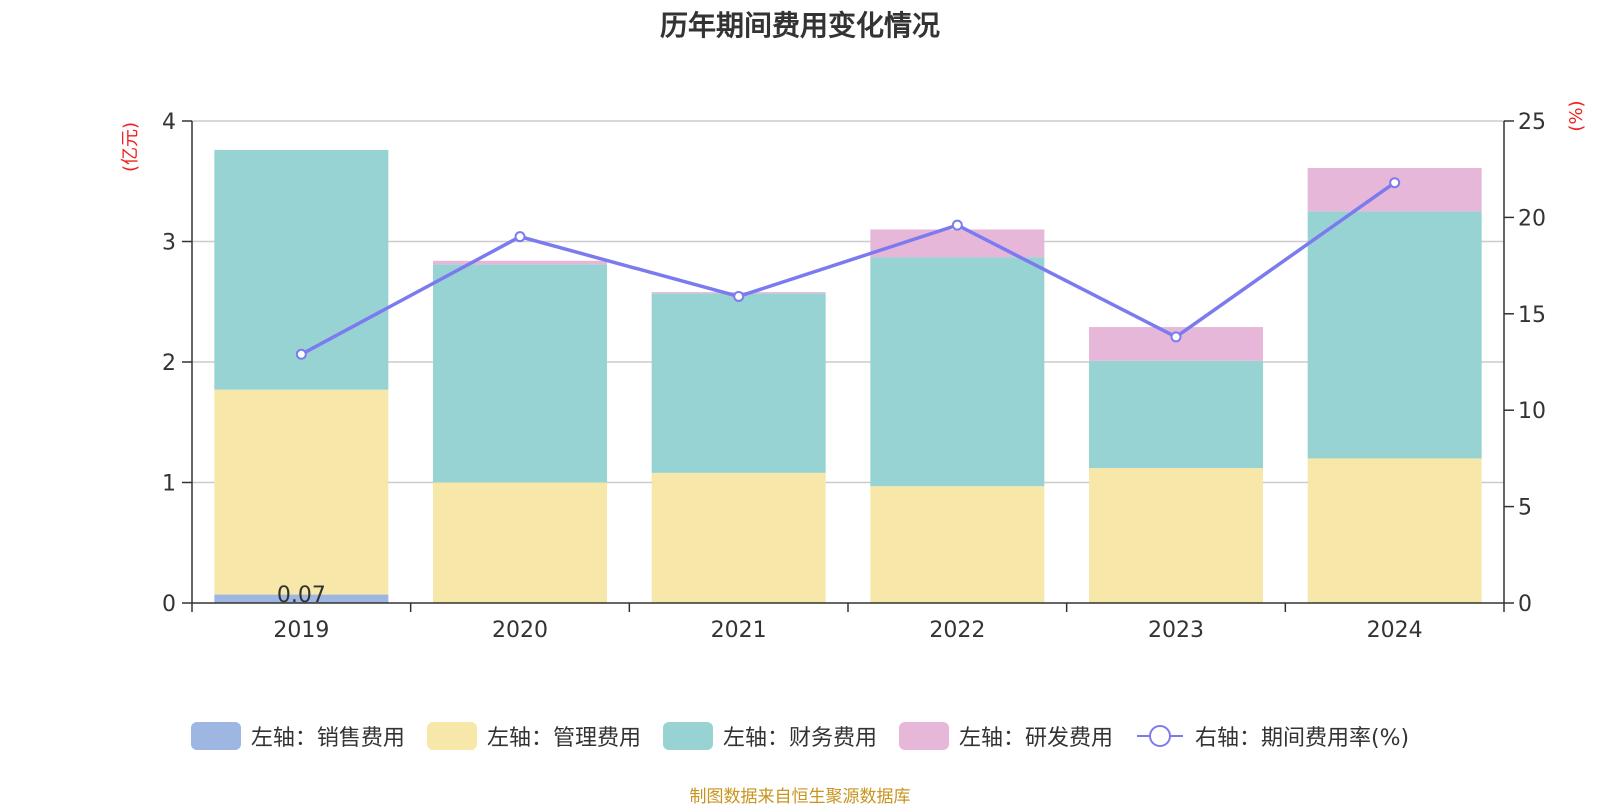 Image resolution: width=1600 pixels, height=807 pixels. What do you see at coordinates (1525, 604) in the screenshot?
I see `y-right-tick-label: 0` at bounding box center [1525, 604].